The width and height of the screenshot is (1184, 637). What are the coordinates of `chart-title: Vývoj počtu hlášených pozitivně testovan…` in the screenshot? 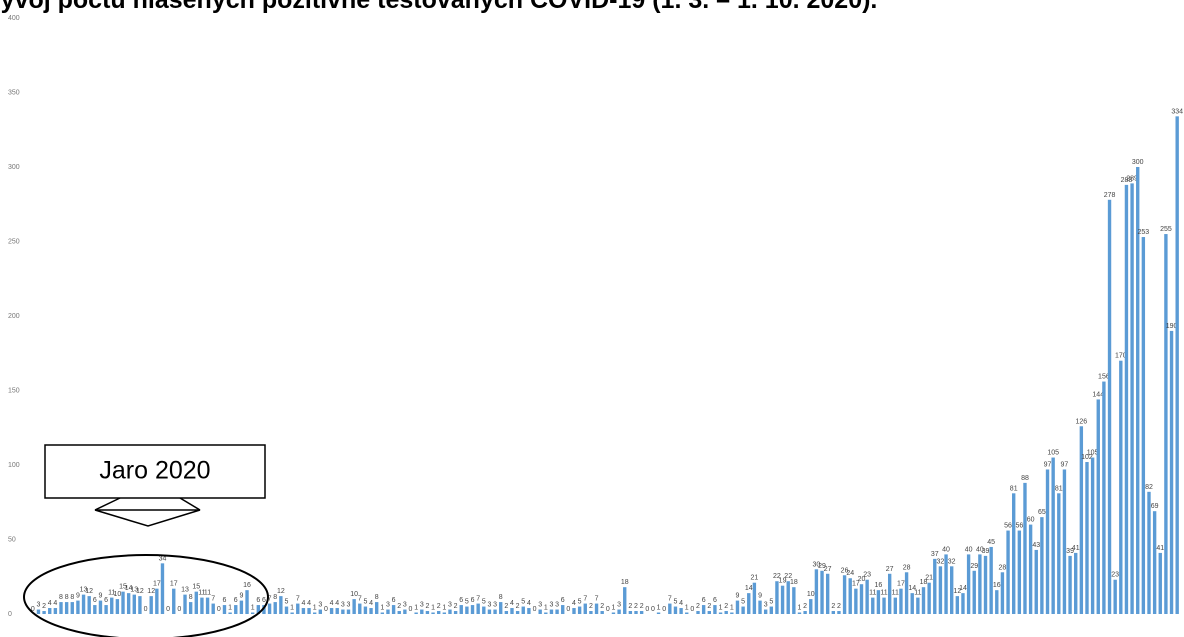 It's located at (438, 7).